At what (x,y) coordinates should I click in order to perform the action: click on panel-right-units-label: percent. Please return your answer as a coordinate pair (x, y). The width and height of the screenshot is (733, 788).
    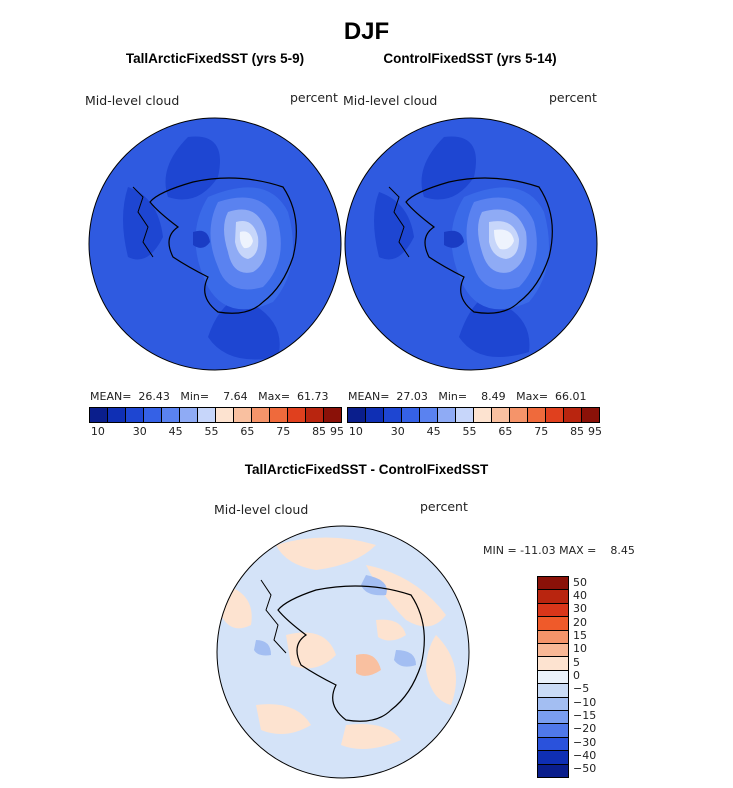
    Looking at the image, I should click on (573, 97).